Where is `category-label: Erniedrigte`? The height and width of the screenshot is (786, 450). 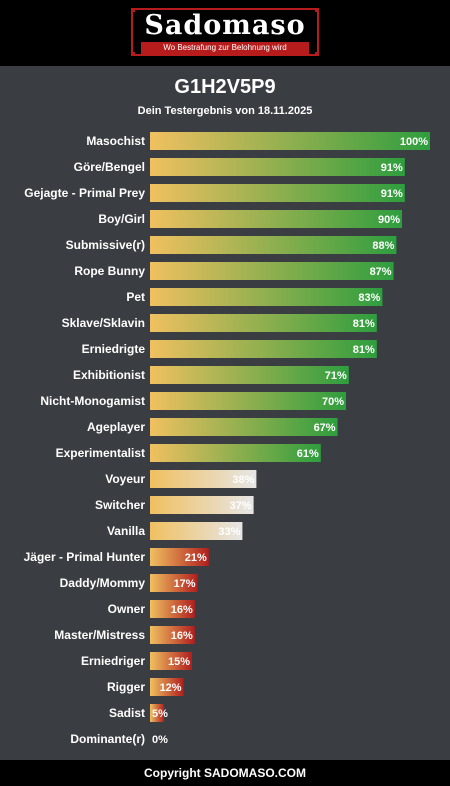 category-label: Erniedrigte is located at coordinates (114, 349).